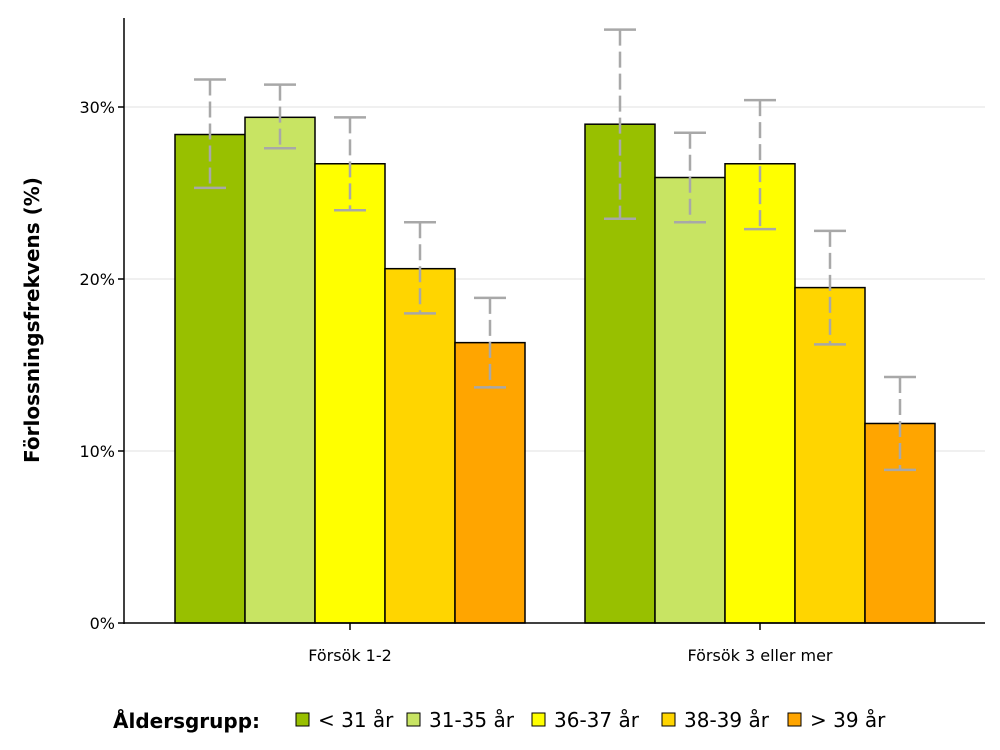 This screenshot has width=1000, height=750. I want to click on legend-label: 38-39 år, so click(727, 720).